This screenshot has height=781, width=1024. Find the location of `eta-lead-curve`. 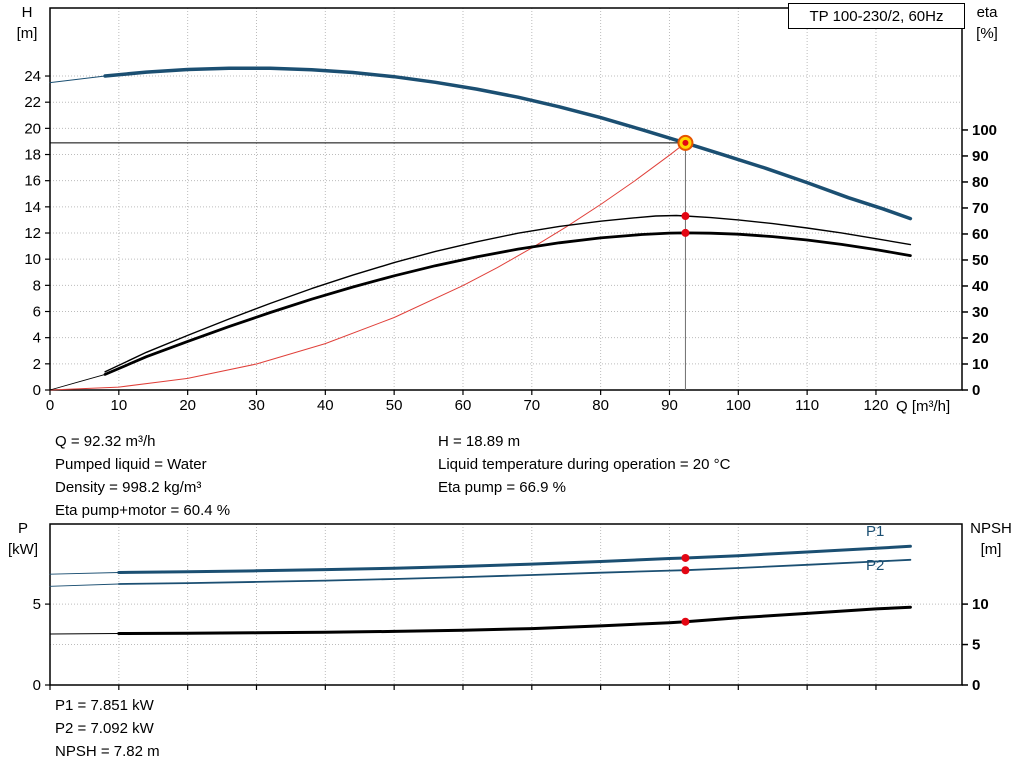

eta-lead-curve is located at coordinates (77, 382).